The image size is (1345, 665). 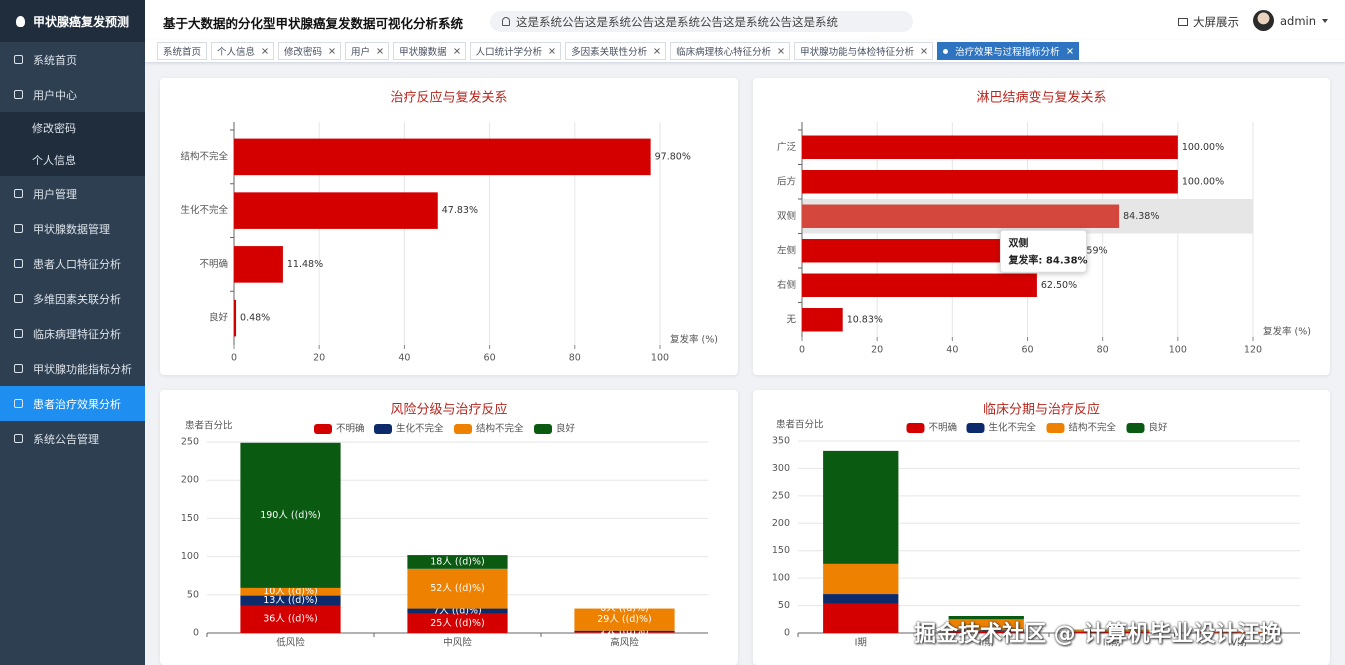 I want to click on segment-label: 52人 ((d)%), so click(x=457, y=588).